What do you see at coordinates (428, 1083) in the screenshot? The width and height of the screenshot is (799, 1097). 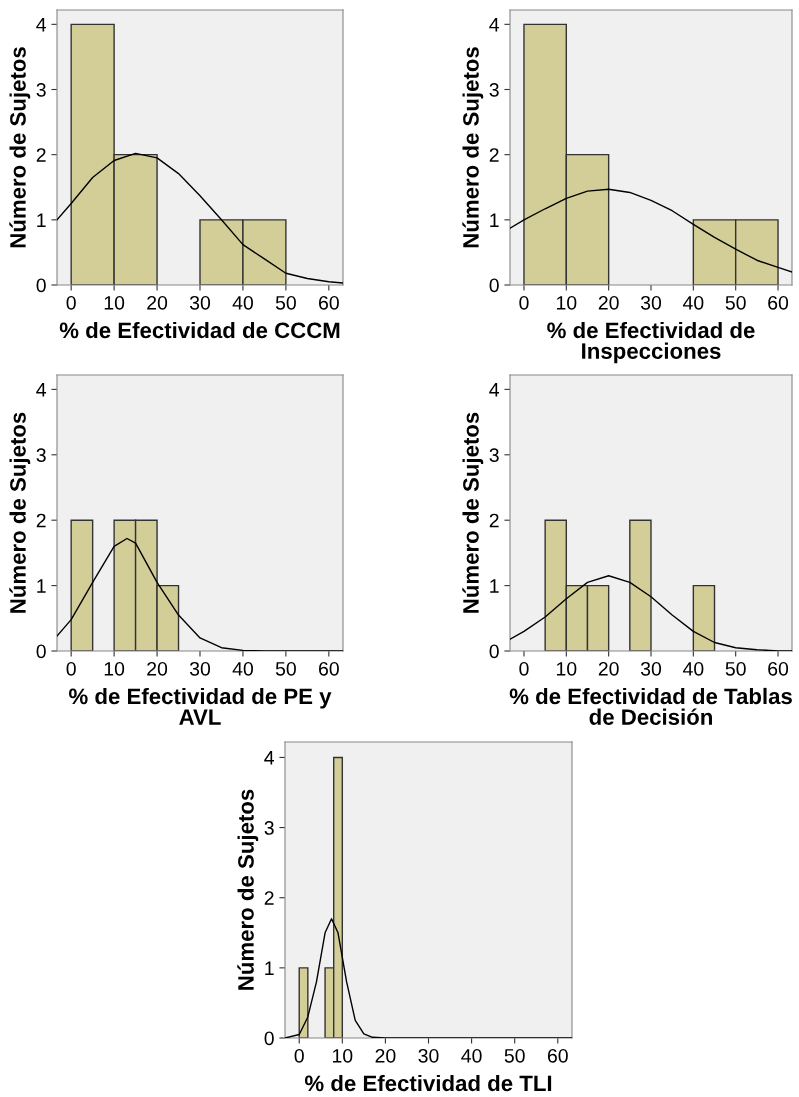 I see `x-axis-title: % de Efectividad de TLI` at bounding box center [428, 1083].